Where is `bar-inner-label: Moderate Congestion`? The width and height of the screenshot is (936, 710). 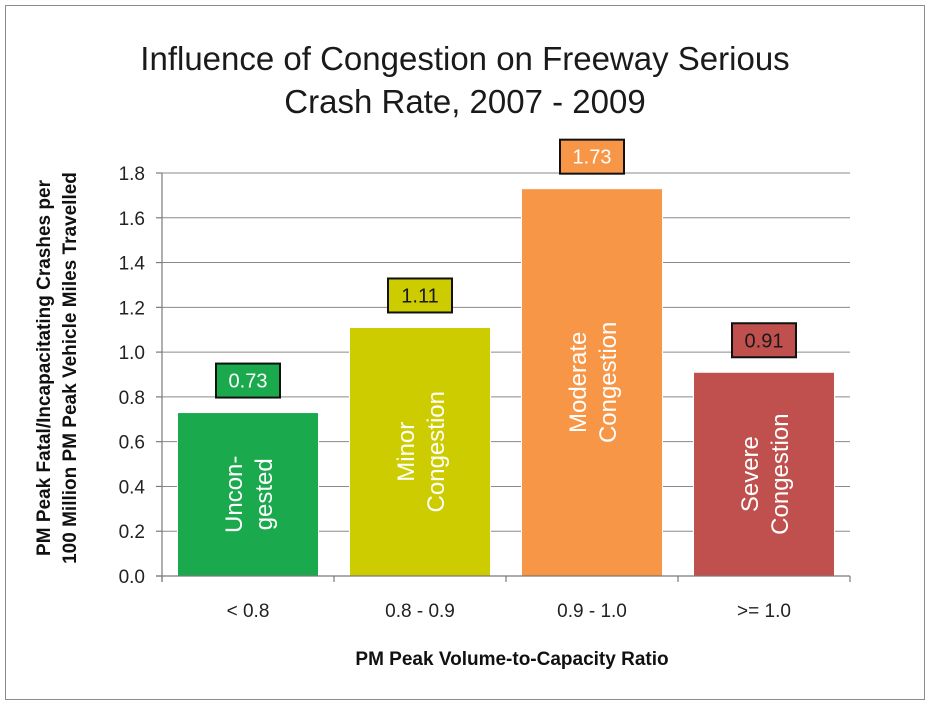 bar-inner-label: Moderate Congestion is located at coordinates (593, 382).